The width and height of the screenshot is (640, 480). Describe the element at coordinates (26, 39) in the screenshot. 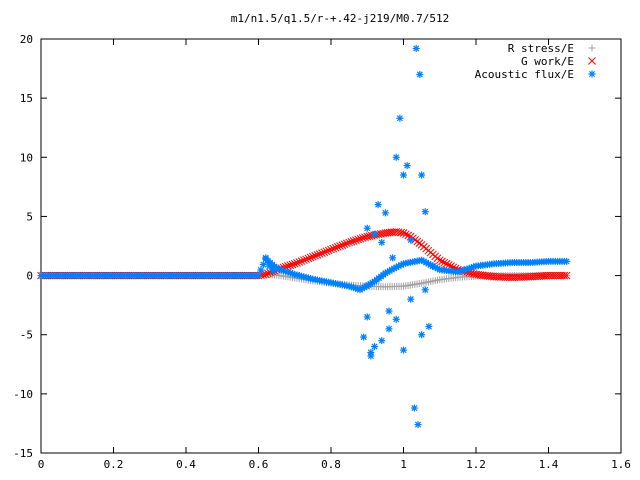

I see `y-tick-label: 20` at that location.